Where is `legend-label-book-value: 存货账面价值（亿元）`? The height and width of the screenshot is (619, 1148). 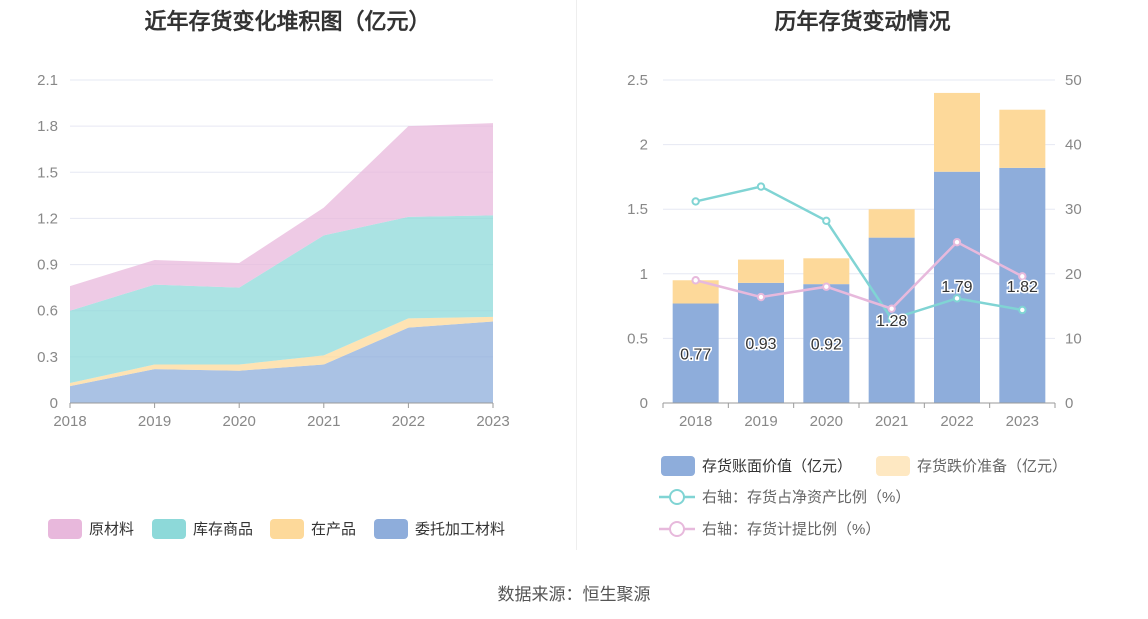
legend-label-book-value: 存货账面价值（亿元） is located at coordinates (777, 466).